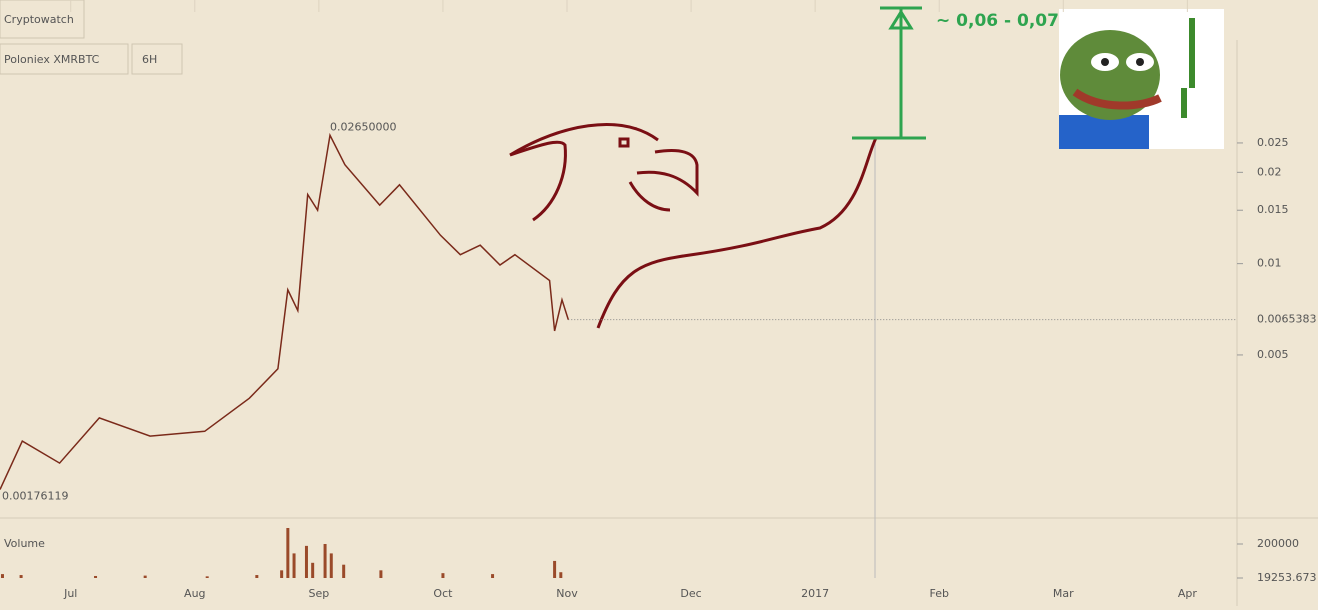  What do you see at coordinates (1273, 209) in the screenshot?
I see `y-tick-label: 0.015` at bounding box center [1273, 209].